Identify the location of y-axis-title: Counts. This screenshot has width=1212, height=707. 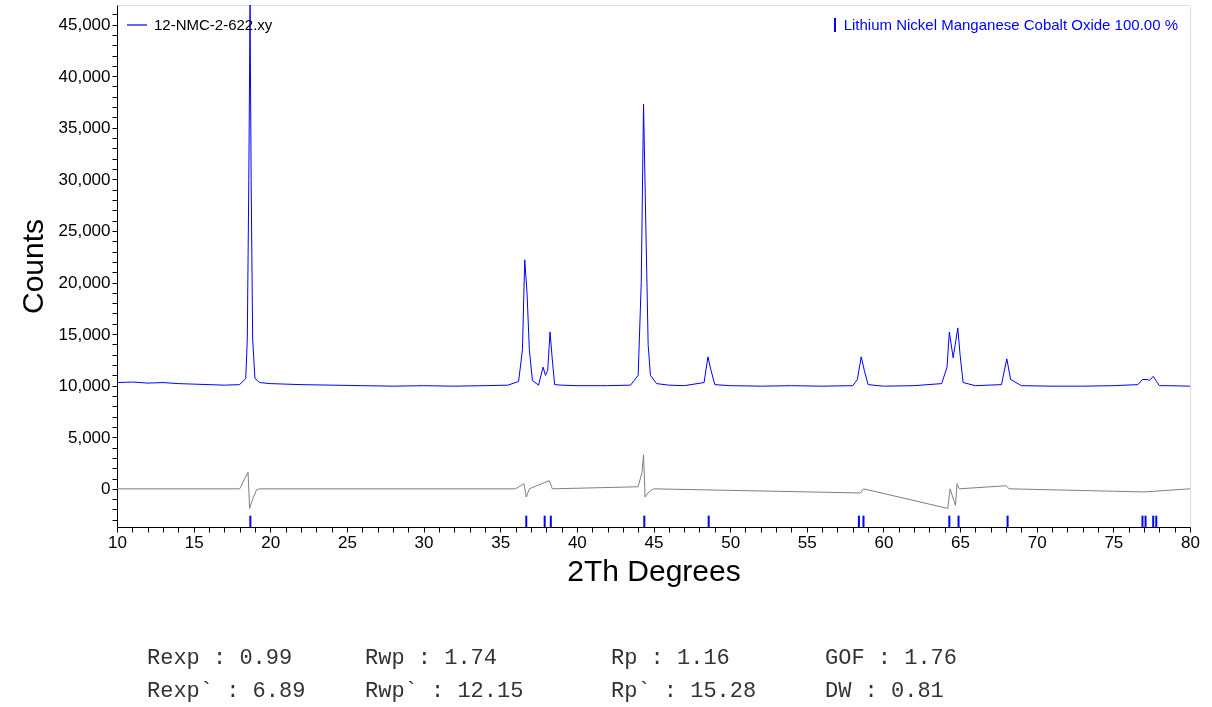
(32, 266).